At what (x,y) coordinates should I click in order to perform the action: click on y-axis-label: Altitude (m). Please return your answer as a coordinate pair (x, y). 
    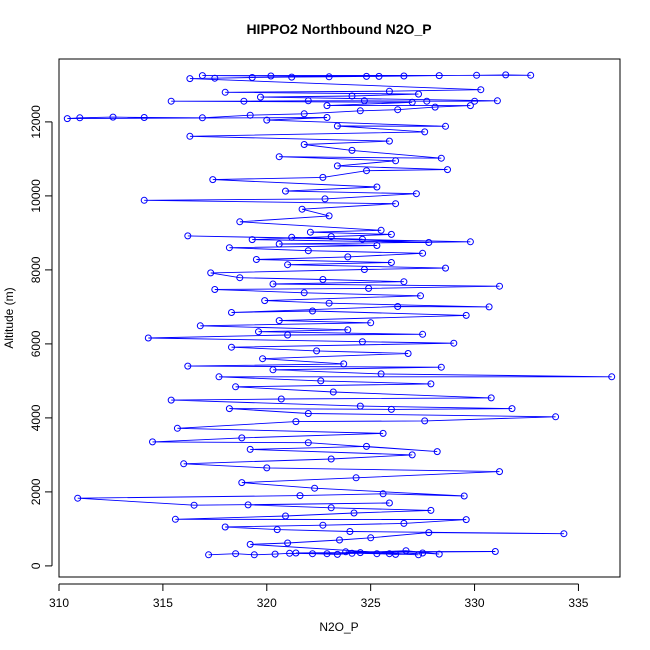
    Looking at the image, I should click on (9, 317).